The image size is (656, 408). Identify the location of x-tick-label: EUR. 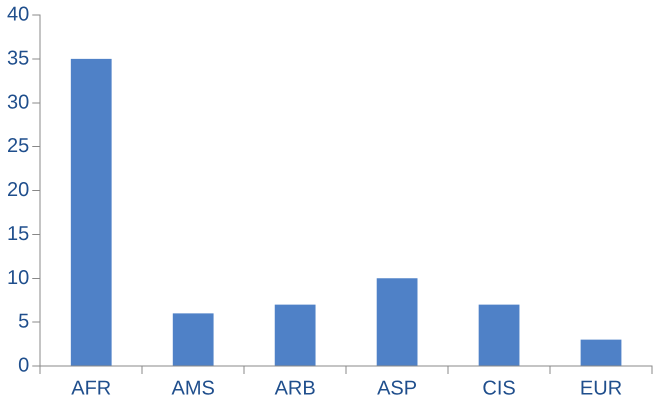
(601, 389).